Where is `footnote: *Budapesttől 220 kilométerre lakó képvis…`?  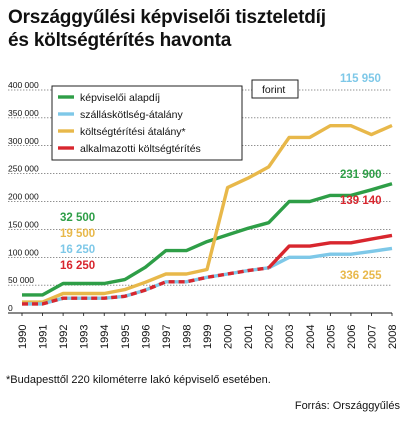 footnote: *Budapesttől 220 kilométerre lakó képvis… is located at coordinates (138, 380).